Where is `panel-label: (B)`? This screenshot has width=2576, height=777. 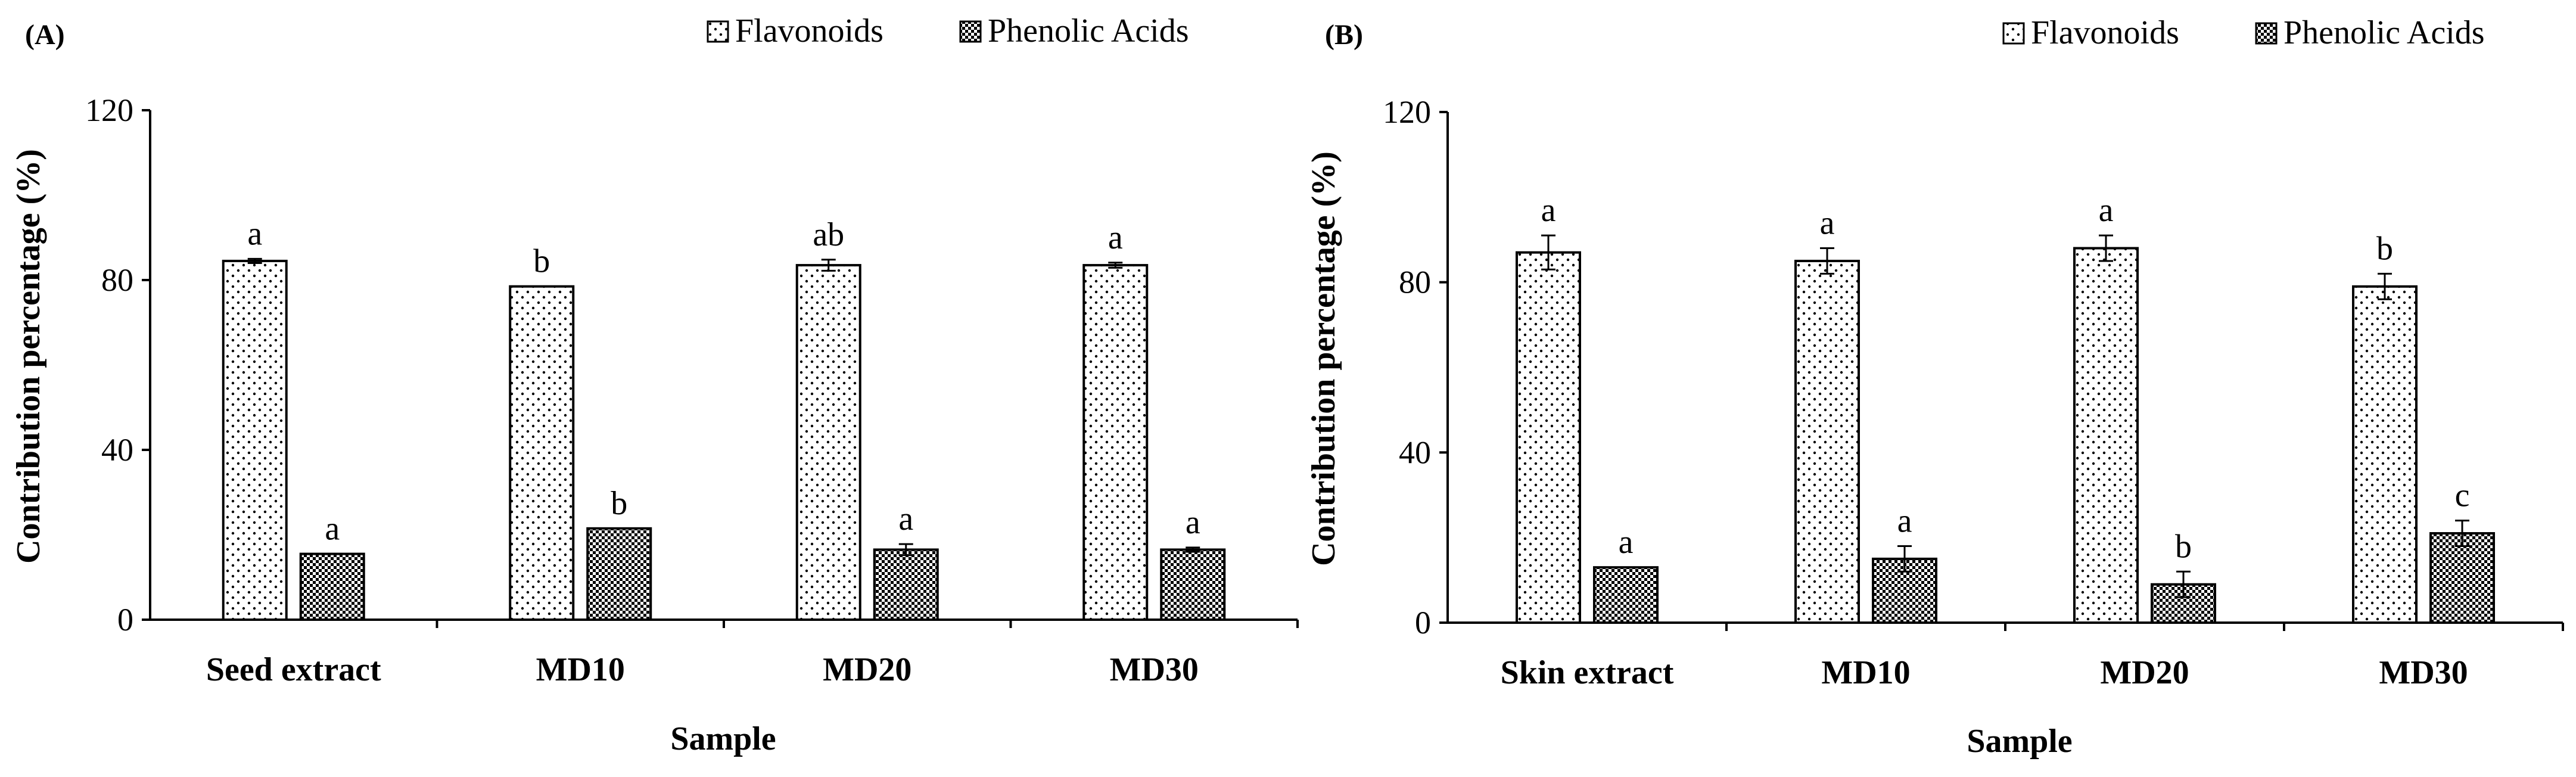 panel-label: (B) is located at coordinates (1344, 35).